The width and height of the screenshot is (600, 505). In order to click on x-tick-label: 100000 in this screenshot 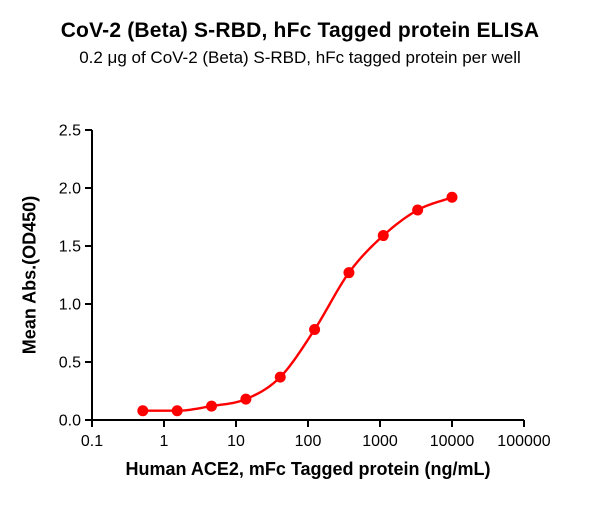, I will do `click(523, 441)`.